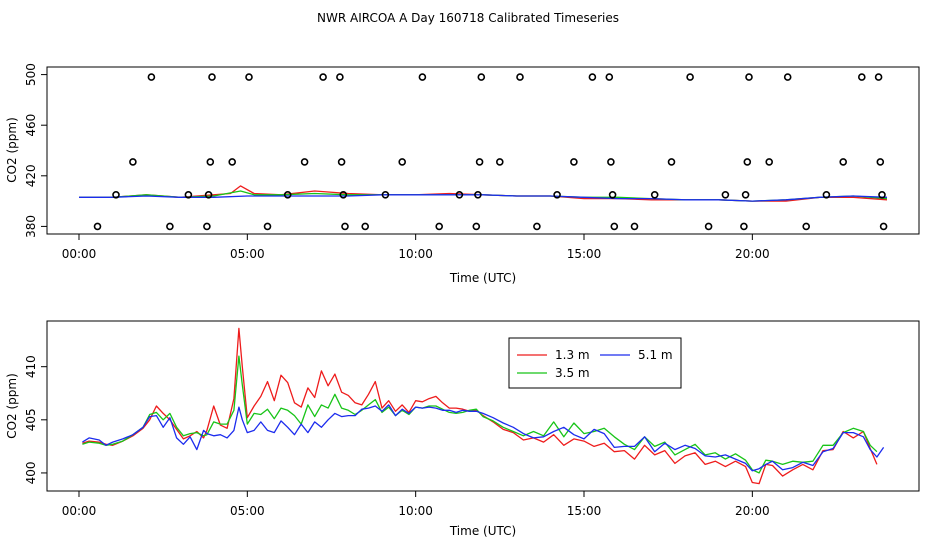  Describe the element at coordinates (31, 226) in the screenshot. I see `y-tick-label: 380` at that location.